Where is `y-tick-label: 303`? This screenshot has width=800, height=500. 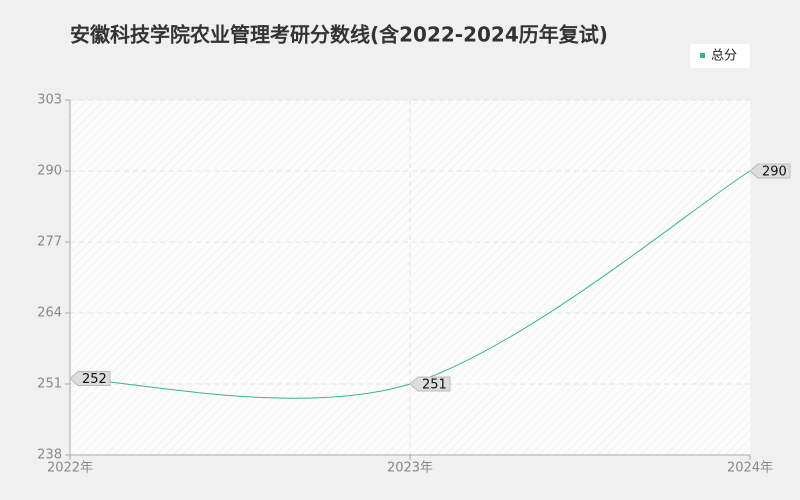
y-tick-label: 303 is located at coordinates (49, 100).